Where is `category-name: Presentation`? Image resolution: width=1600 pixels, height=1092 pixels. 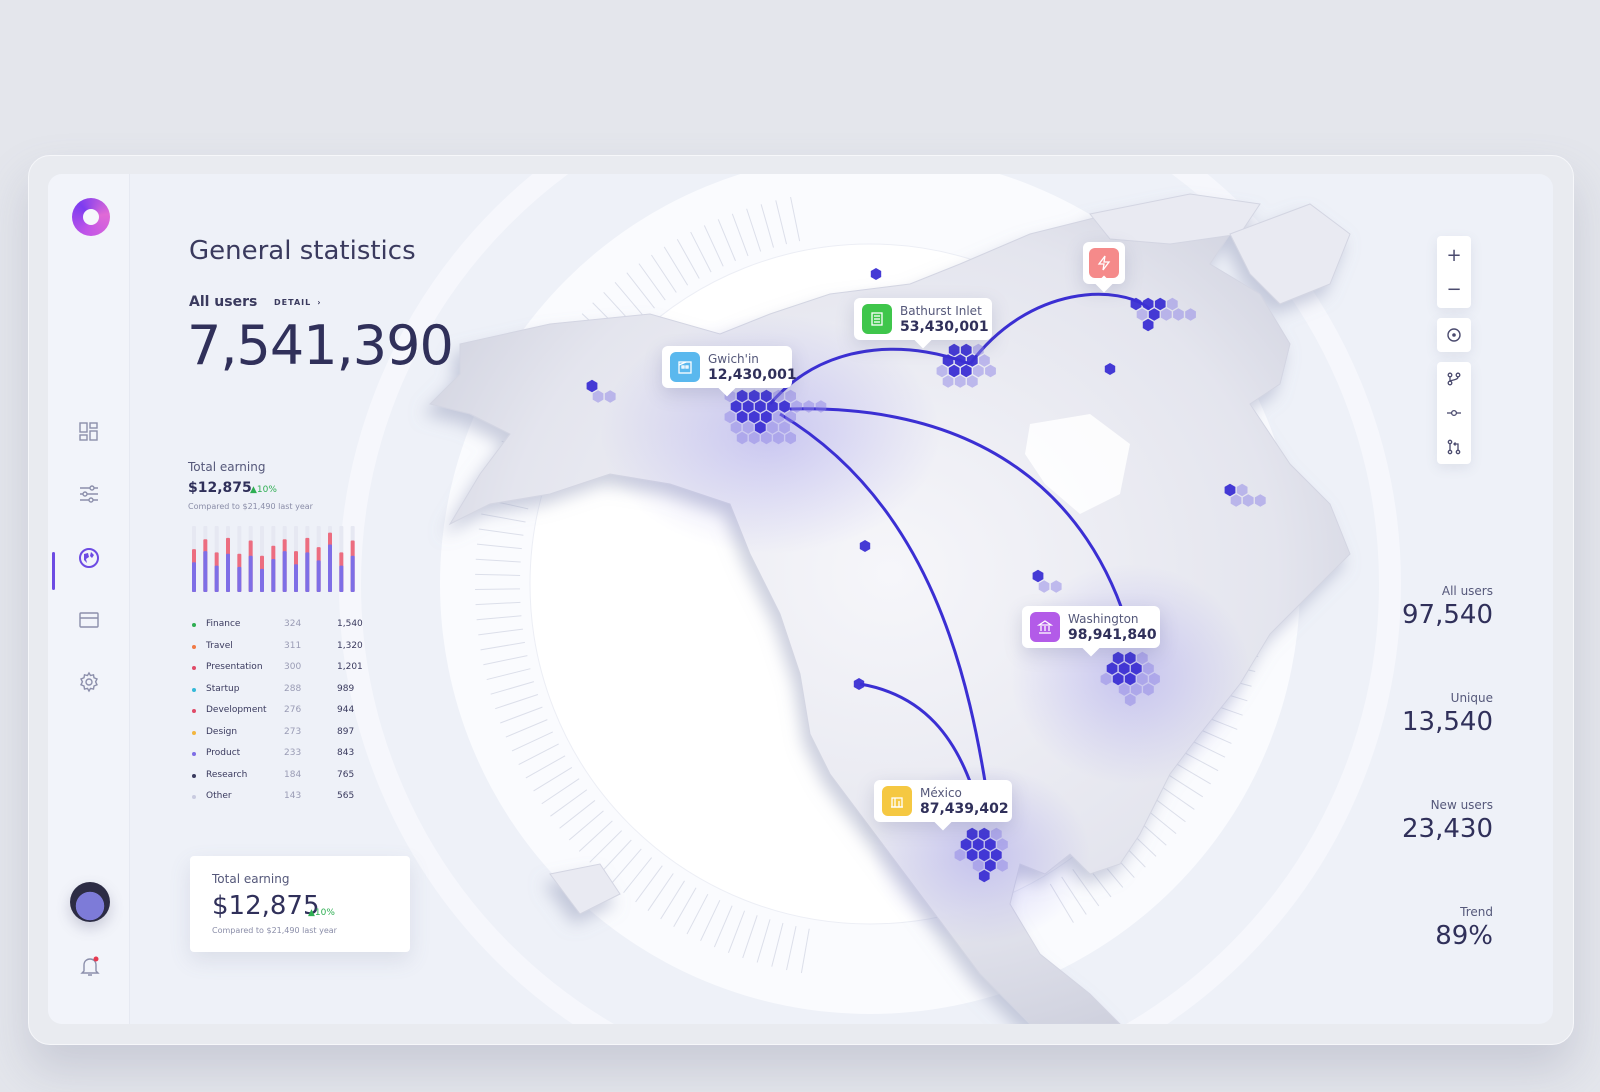 category-name: Presentation is located at coordinates (234, 667).